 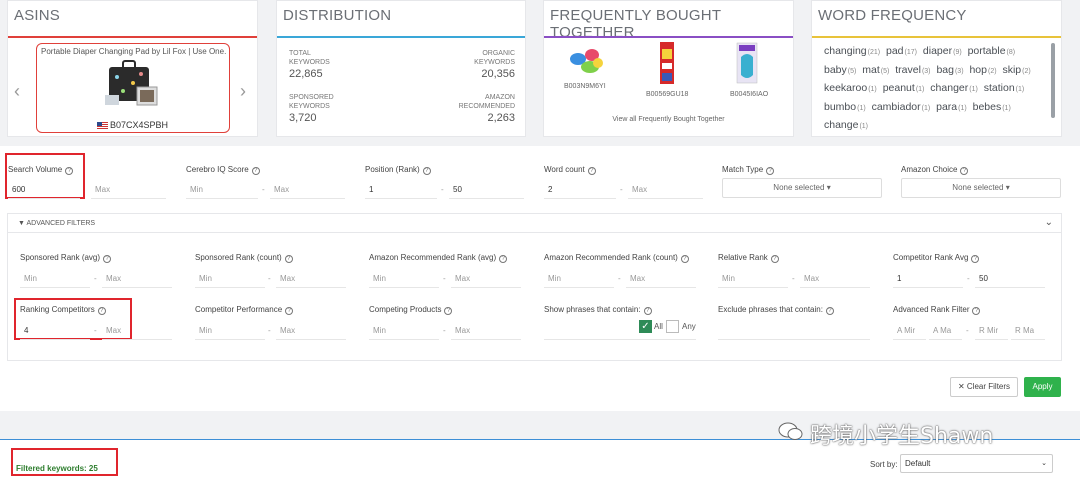 What do you see at coordinates (668, 37) in the screenshot?
I see `fbt-accent-bar` at bounding box center [668, 37].